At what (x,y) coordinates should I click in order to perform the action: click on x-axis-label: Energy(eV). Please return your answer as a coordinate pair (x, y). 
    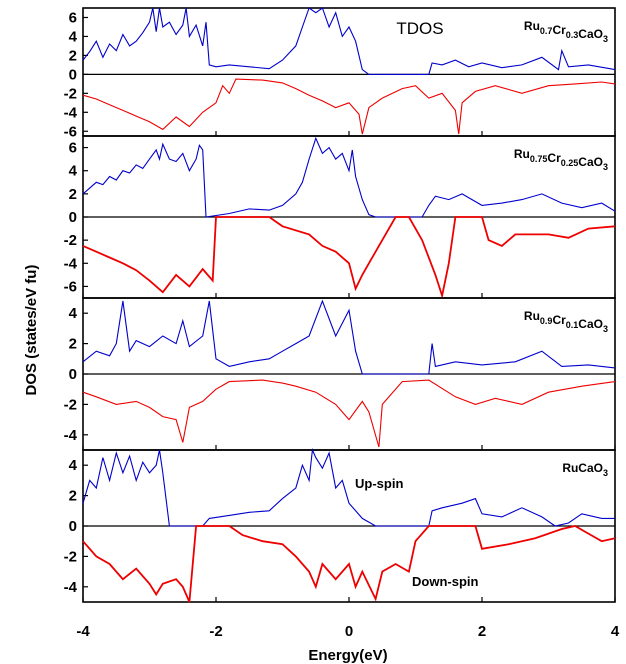
    Looking at the image, I should click on (347, 655).